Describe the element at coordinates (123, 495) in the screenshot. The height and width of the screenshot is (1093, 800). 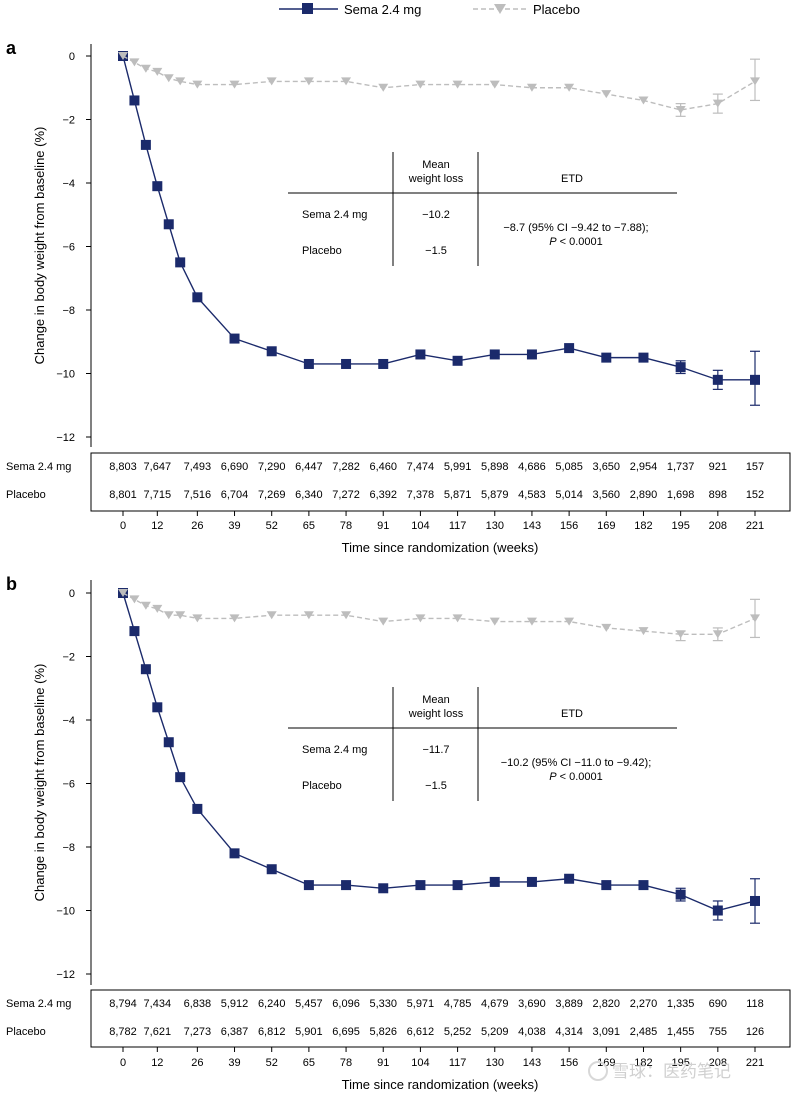
I see `risk-value: 8,801` at that location.